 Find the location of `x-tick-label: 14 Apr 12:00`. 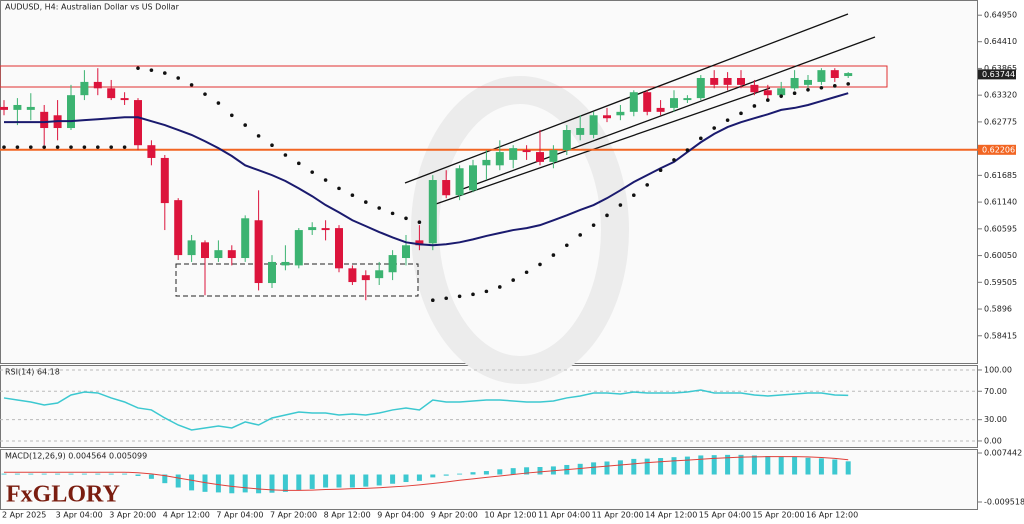

x-tick-label: 14 Apr 12:00 is located at coordinates (671, 515).